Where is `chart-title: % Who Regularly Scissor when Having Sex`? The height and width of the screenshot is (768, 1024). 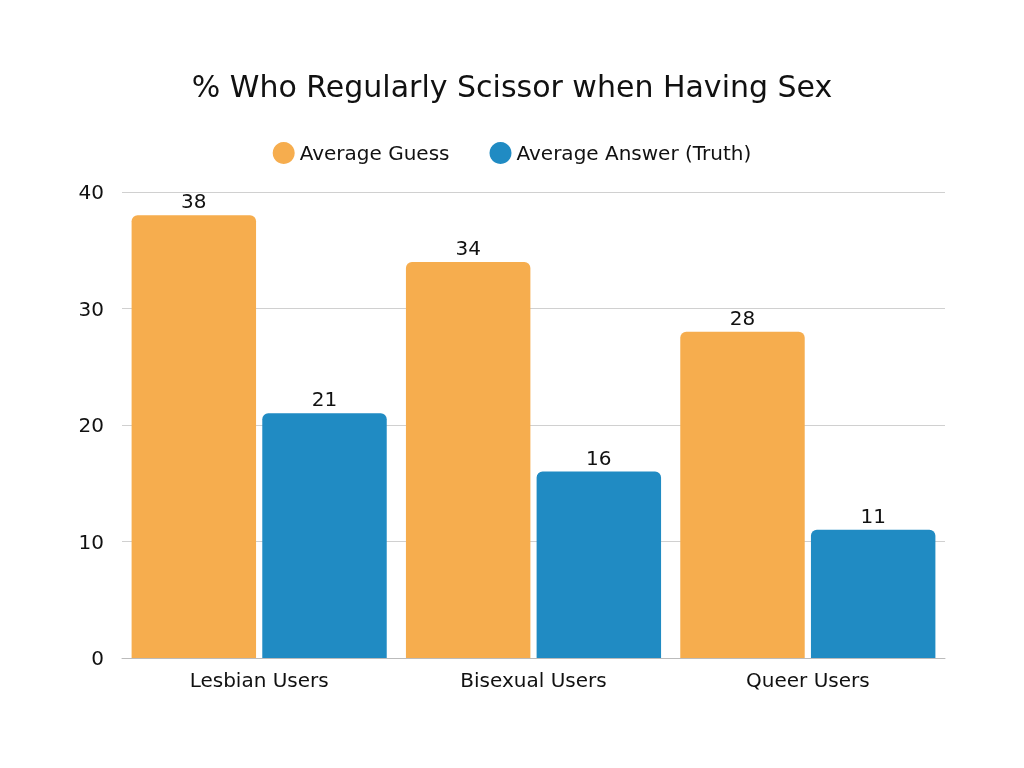 chart-title: % Who Regularly Scissor when Having Sex is located at coordinates (512, 86).